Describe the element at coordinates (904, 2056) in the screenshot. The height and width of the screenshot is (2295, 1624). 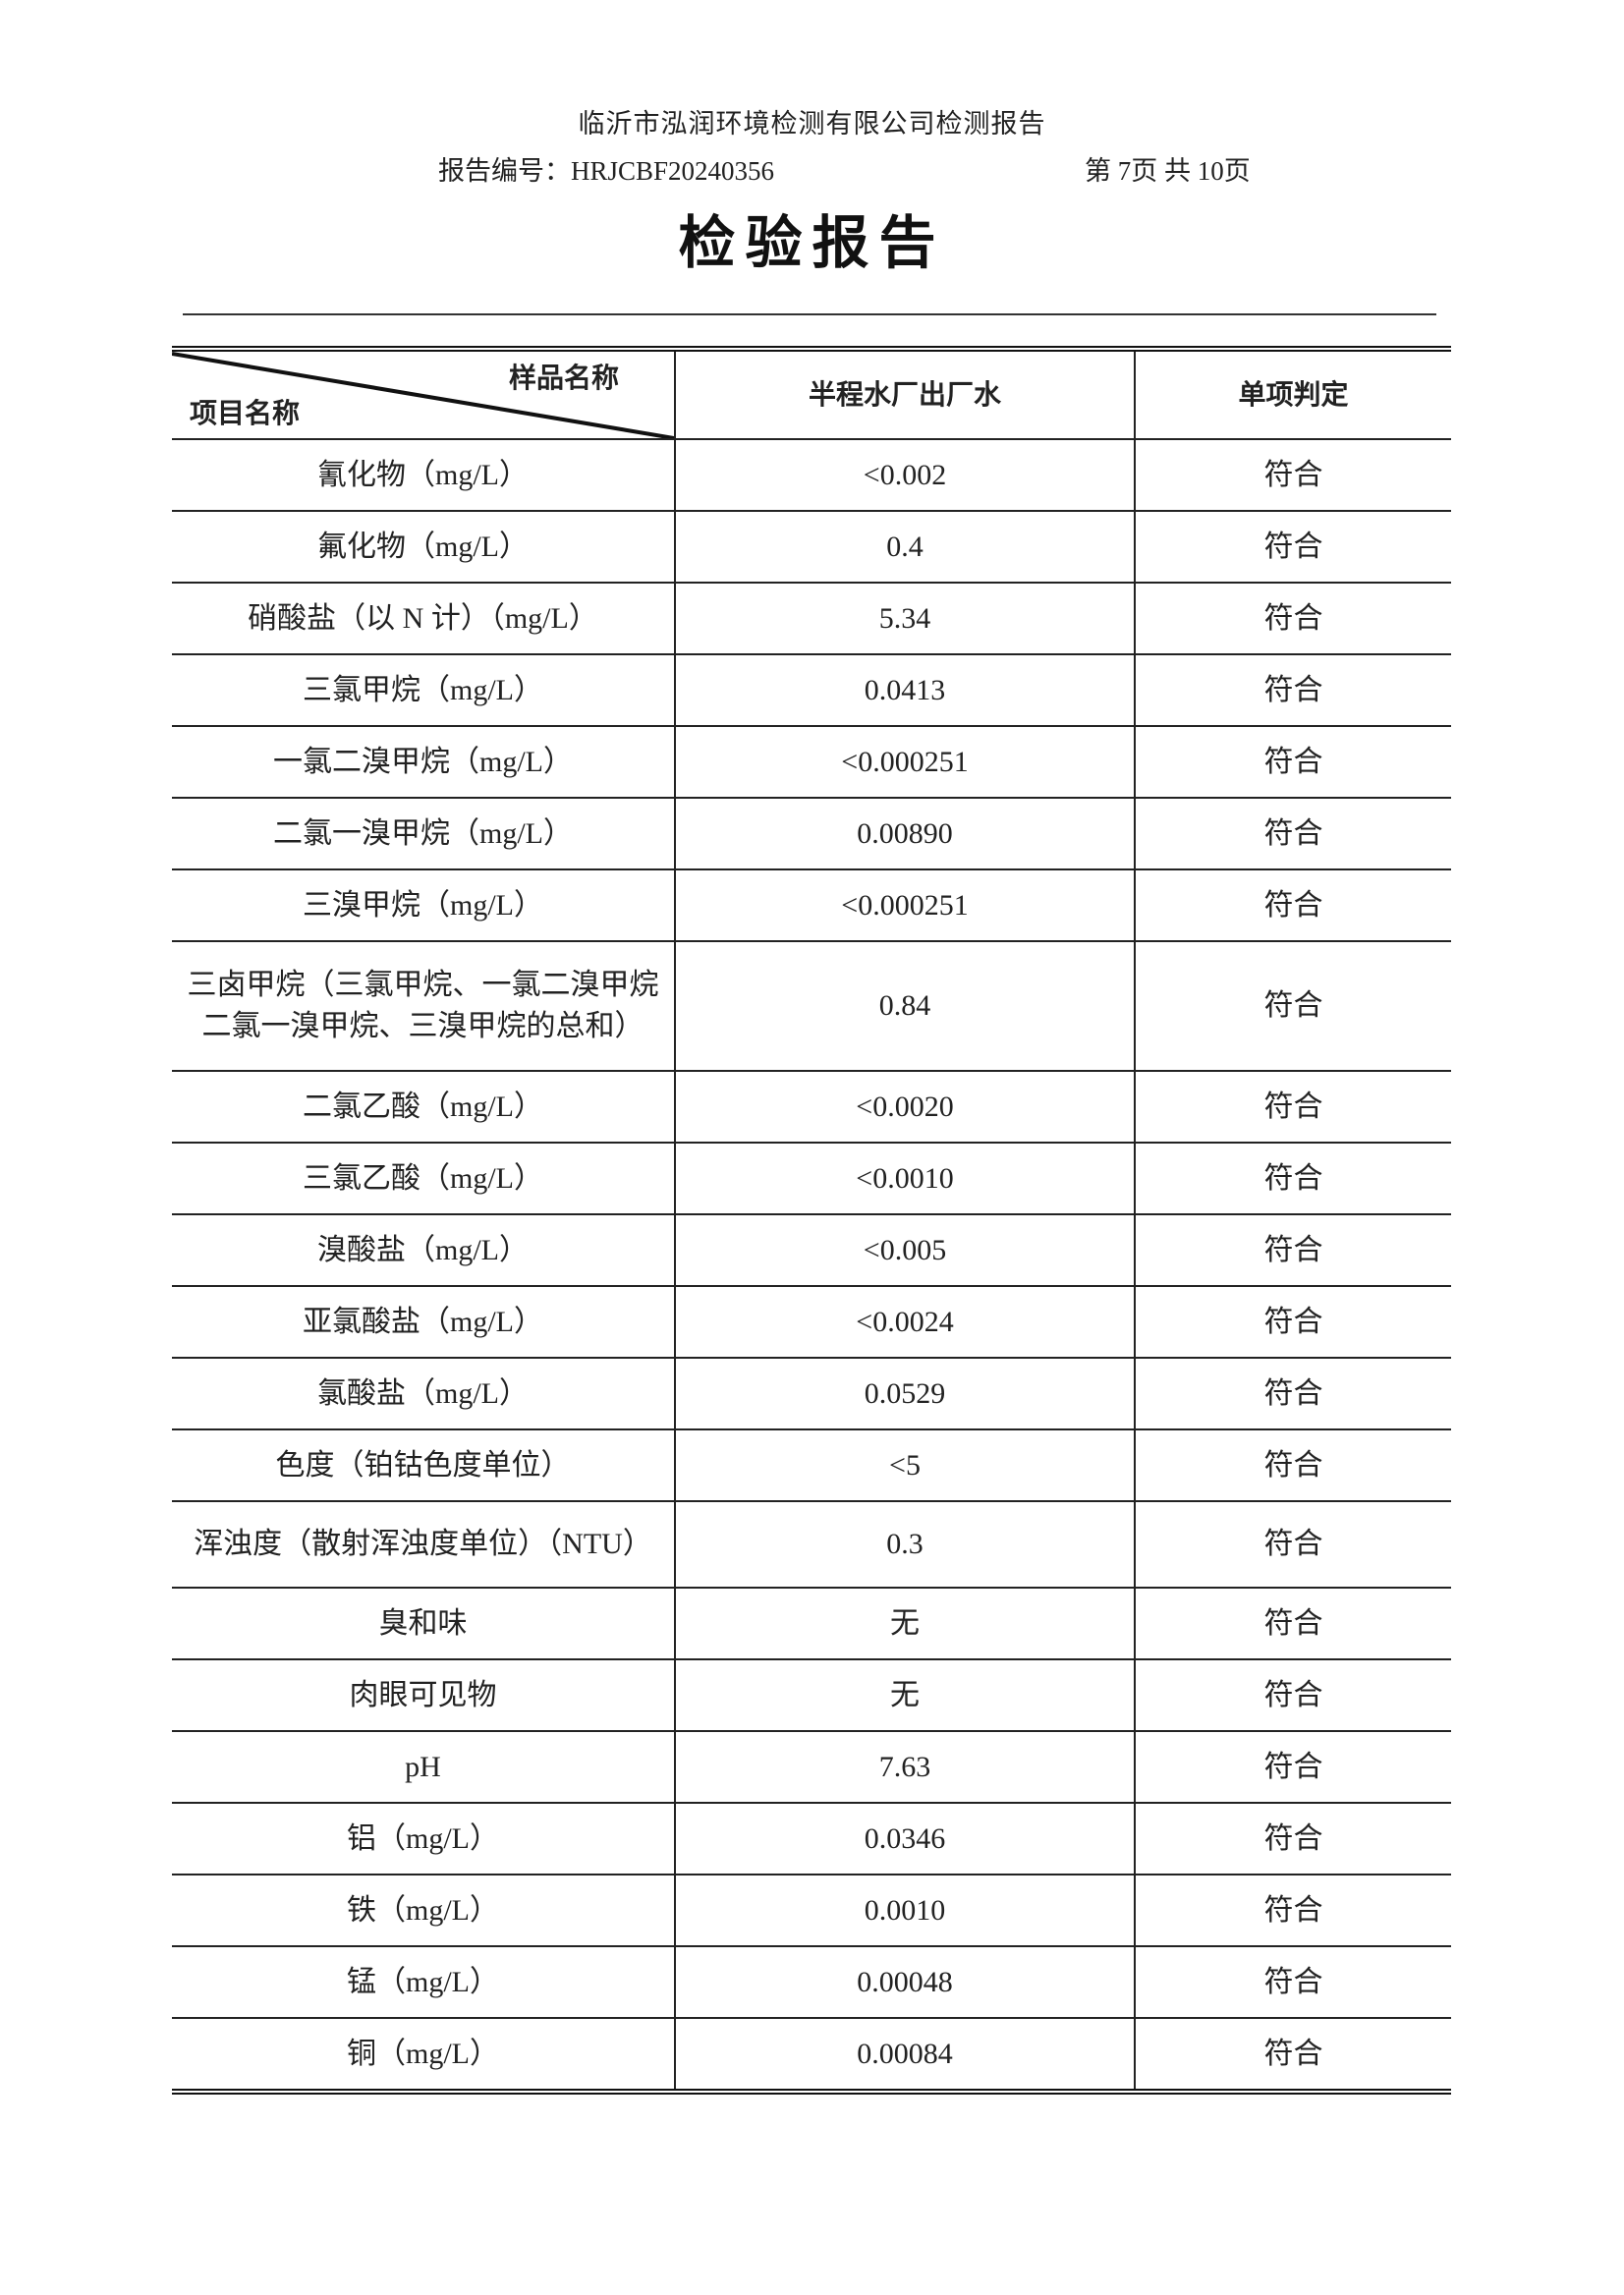
I see `value-cell: 0.00084` at that location.